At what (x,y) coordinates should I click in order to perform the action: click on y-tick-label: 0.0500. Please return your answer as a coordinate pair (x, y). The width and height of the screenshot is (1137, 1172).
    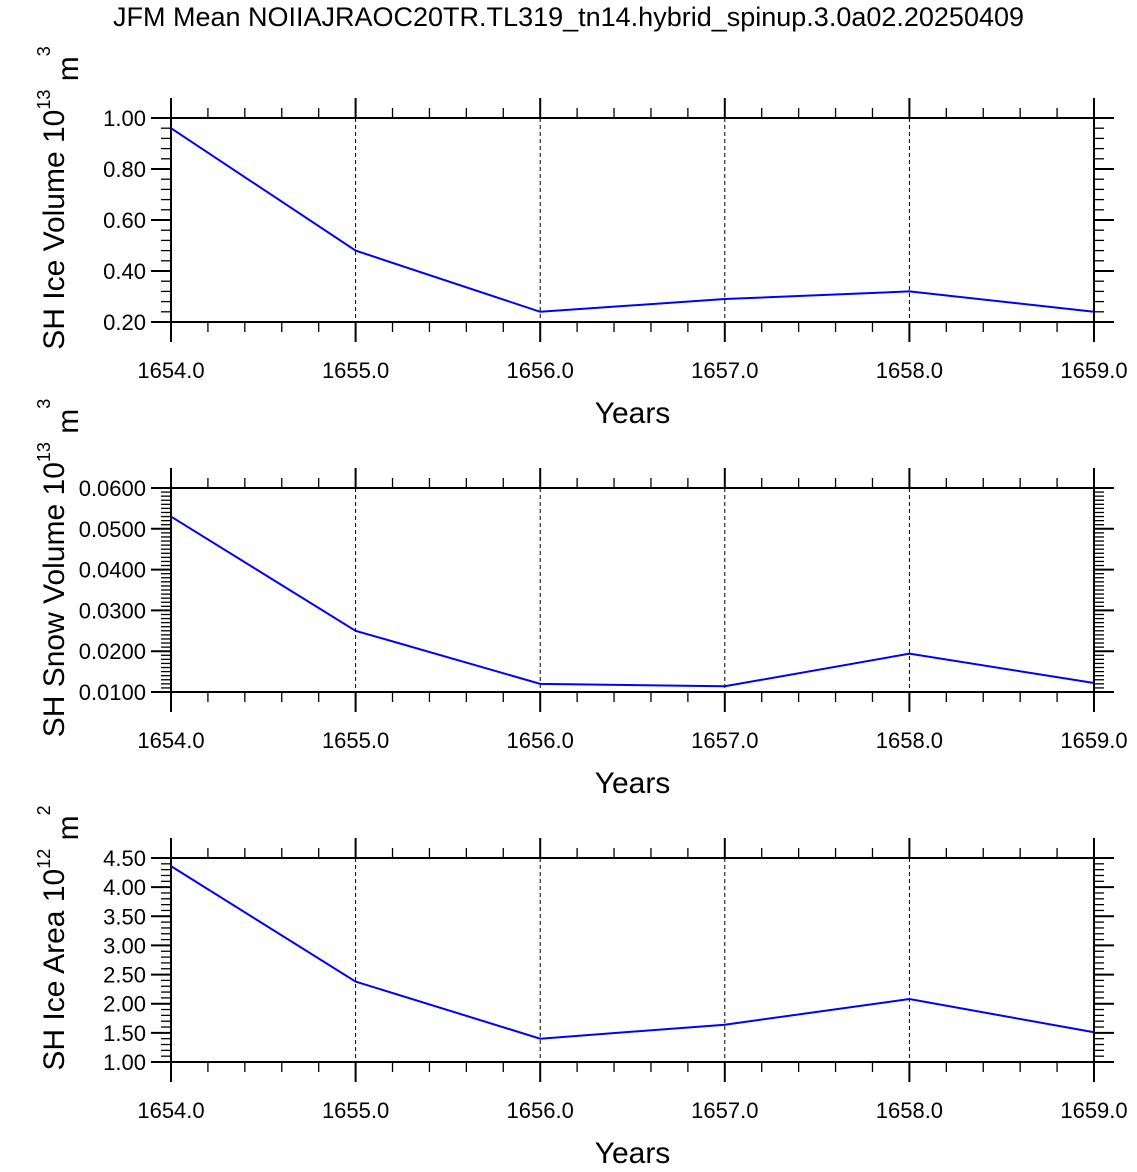
    Looking at the image, I should click on (112, 529).